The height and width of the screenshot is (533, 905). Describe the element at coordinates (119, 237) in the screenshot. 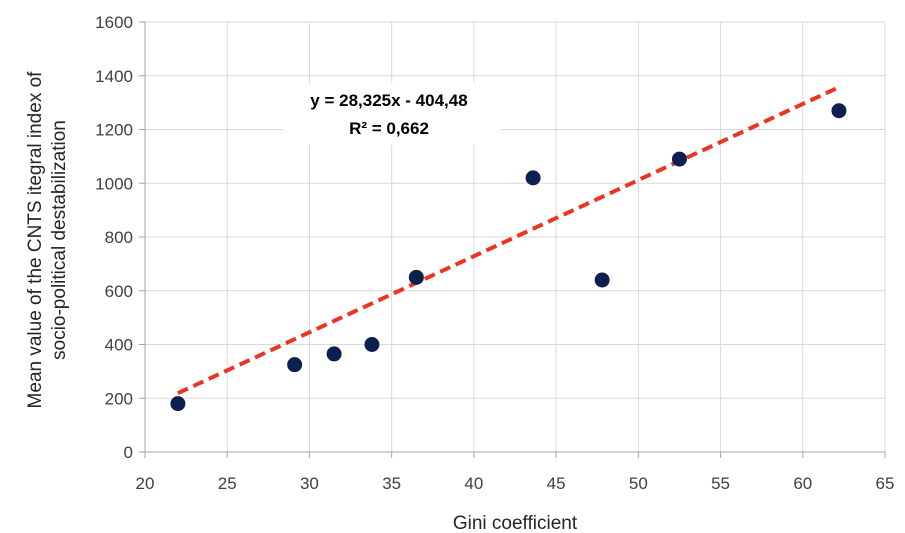

I see `y-tick-label: 800` at that location.